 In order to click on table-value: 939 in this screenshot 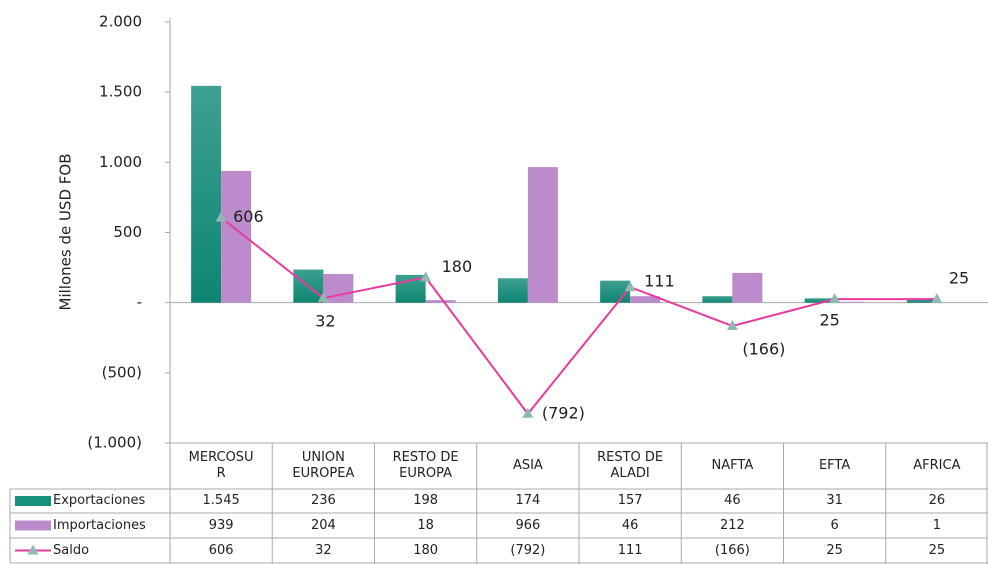, I will do `click(221, 525)`.